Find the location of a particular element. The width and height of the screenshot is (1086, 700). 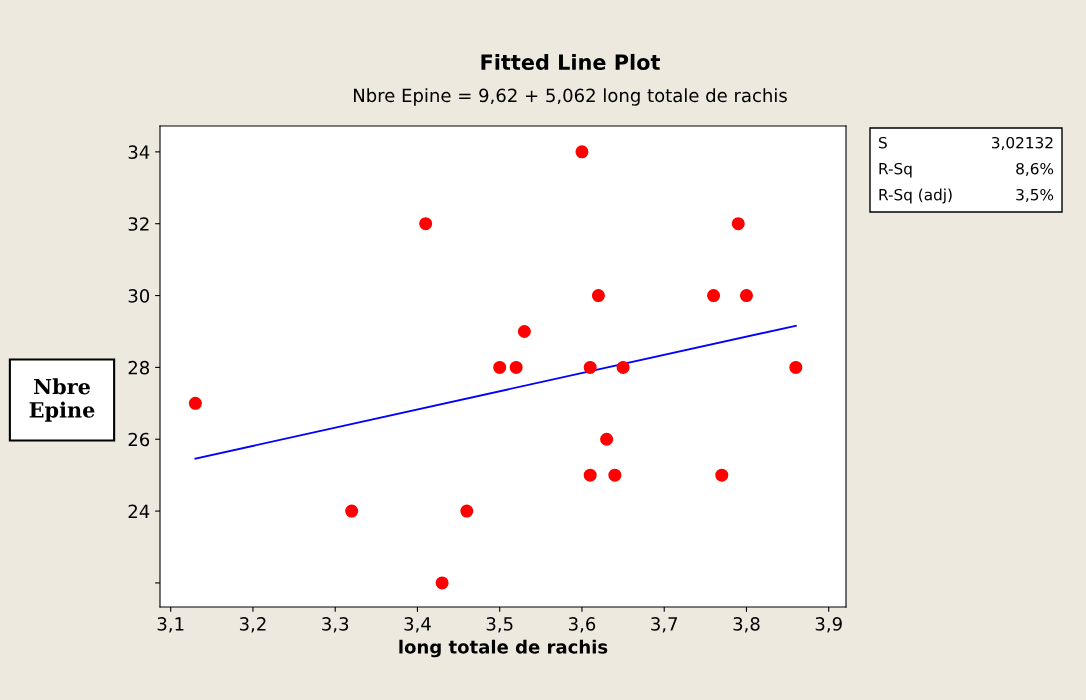

y-axis-title: Nbre Epine is located at coordinates (62, 400).